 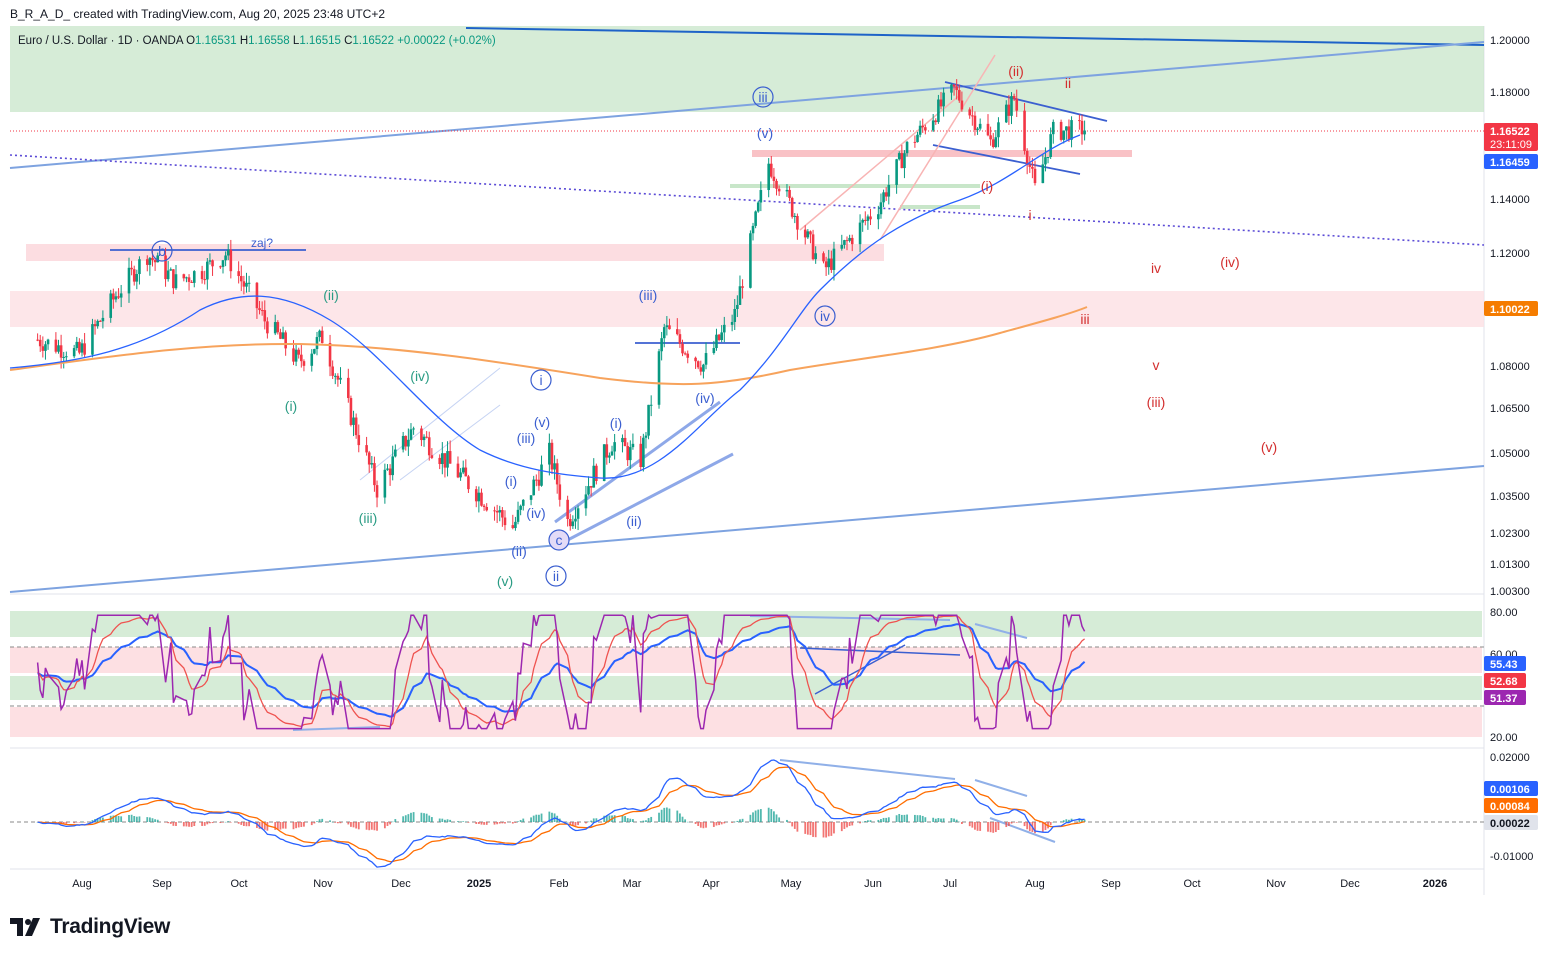 What do you see at coordinates (950, 884) in the screenshot?
I see `time-tick: Jul` at bounding box center [950, 884].